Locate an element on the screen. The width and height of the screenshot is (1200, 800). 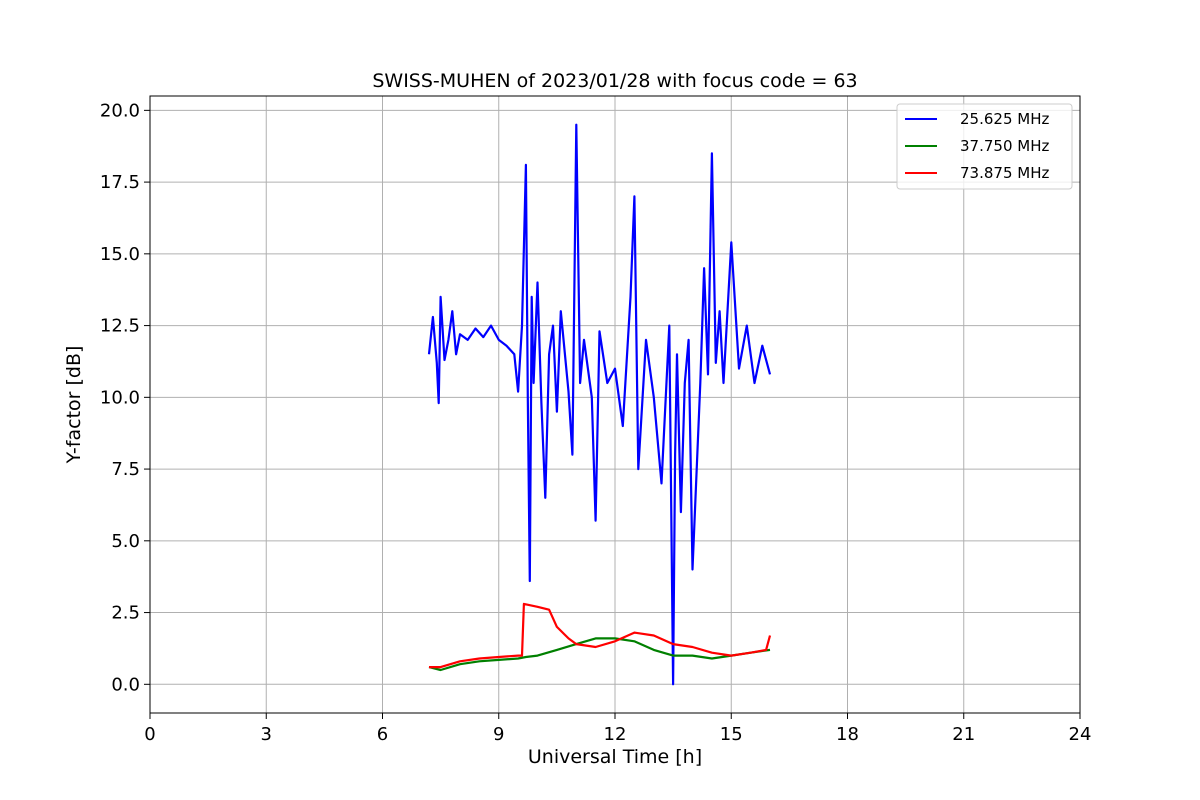
x-tick-label: 3 is located at coordinates (266, 734).